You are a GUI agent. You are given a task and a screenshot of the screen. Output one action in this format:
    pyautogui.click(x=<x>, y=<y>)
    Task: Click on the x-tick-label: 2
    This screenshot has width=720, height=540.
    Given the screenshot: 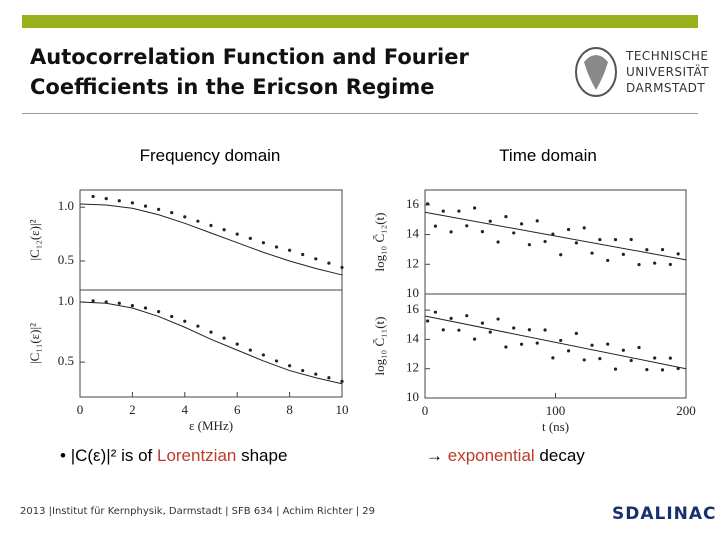 What is the action you would take?
    pyautogui.click(x=132, y=409)
    